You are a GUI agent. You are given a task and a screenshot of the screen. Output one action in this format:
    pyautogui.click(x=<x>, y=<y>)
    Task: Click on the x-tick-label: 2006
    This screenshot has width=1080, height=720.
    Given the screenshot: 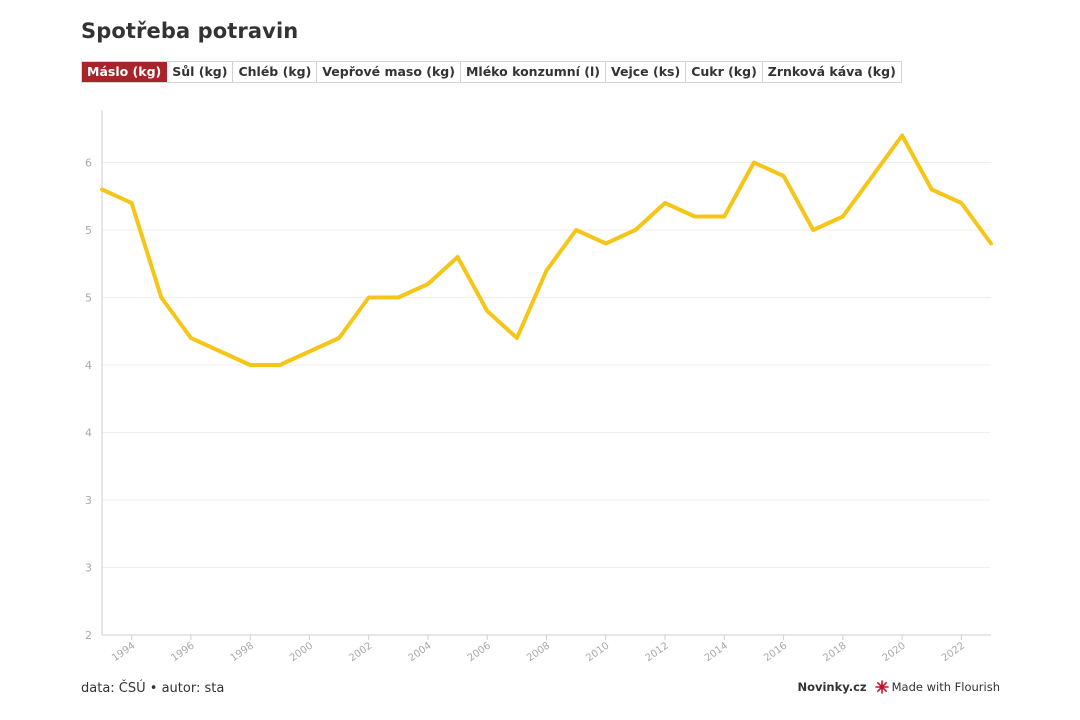 What is the action you would take?
    pyautogui.click(x=479, y=652)
    